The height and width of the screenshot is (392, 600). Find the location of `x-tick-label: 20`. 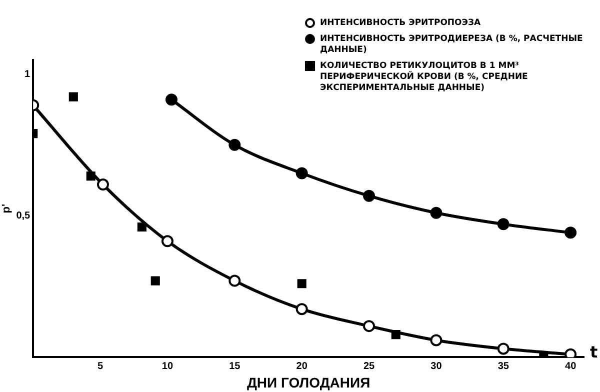

x-tick-label: 20 is located at coordinates (302, 366).